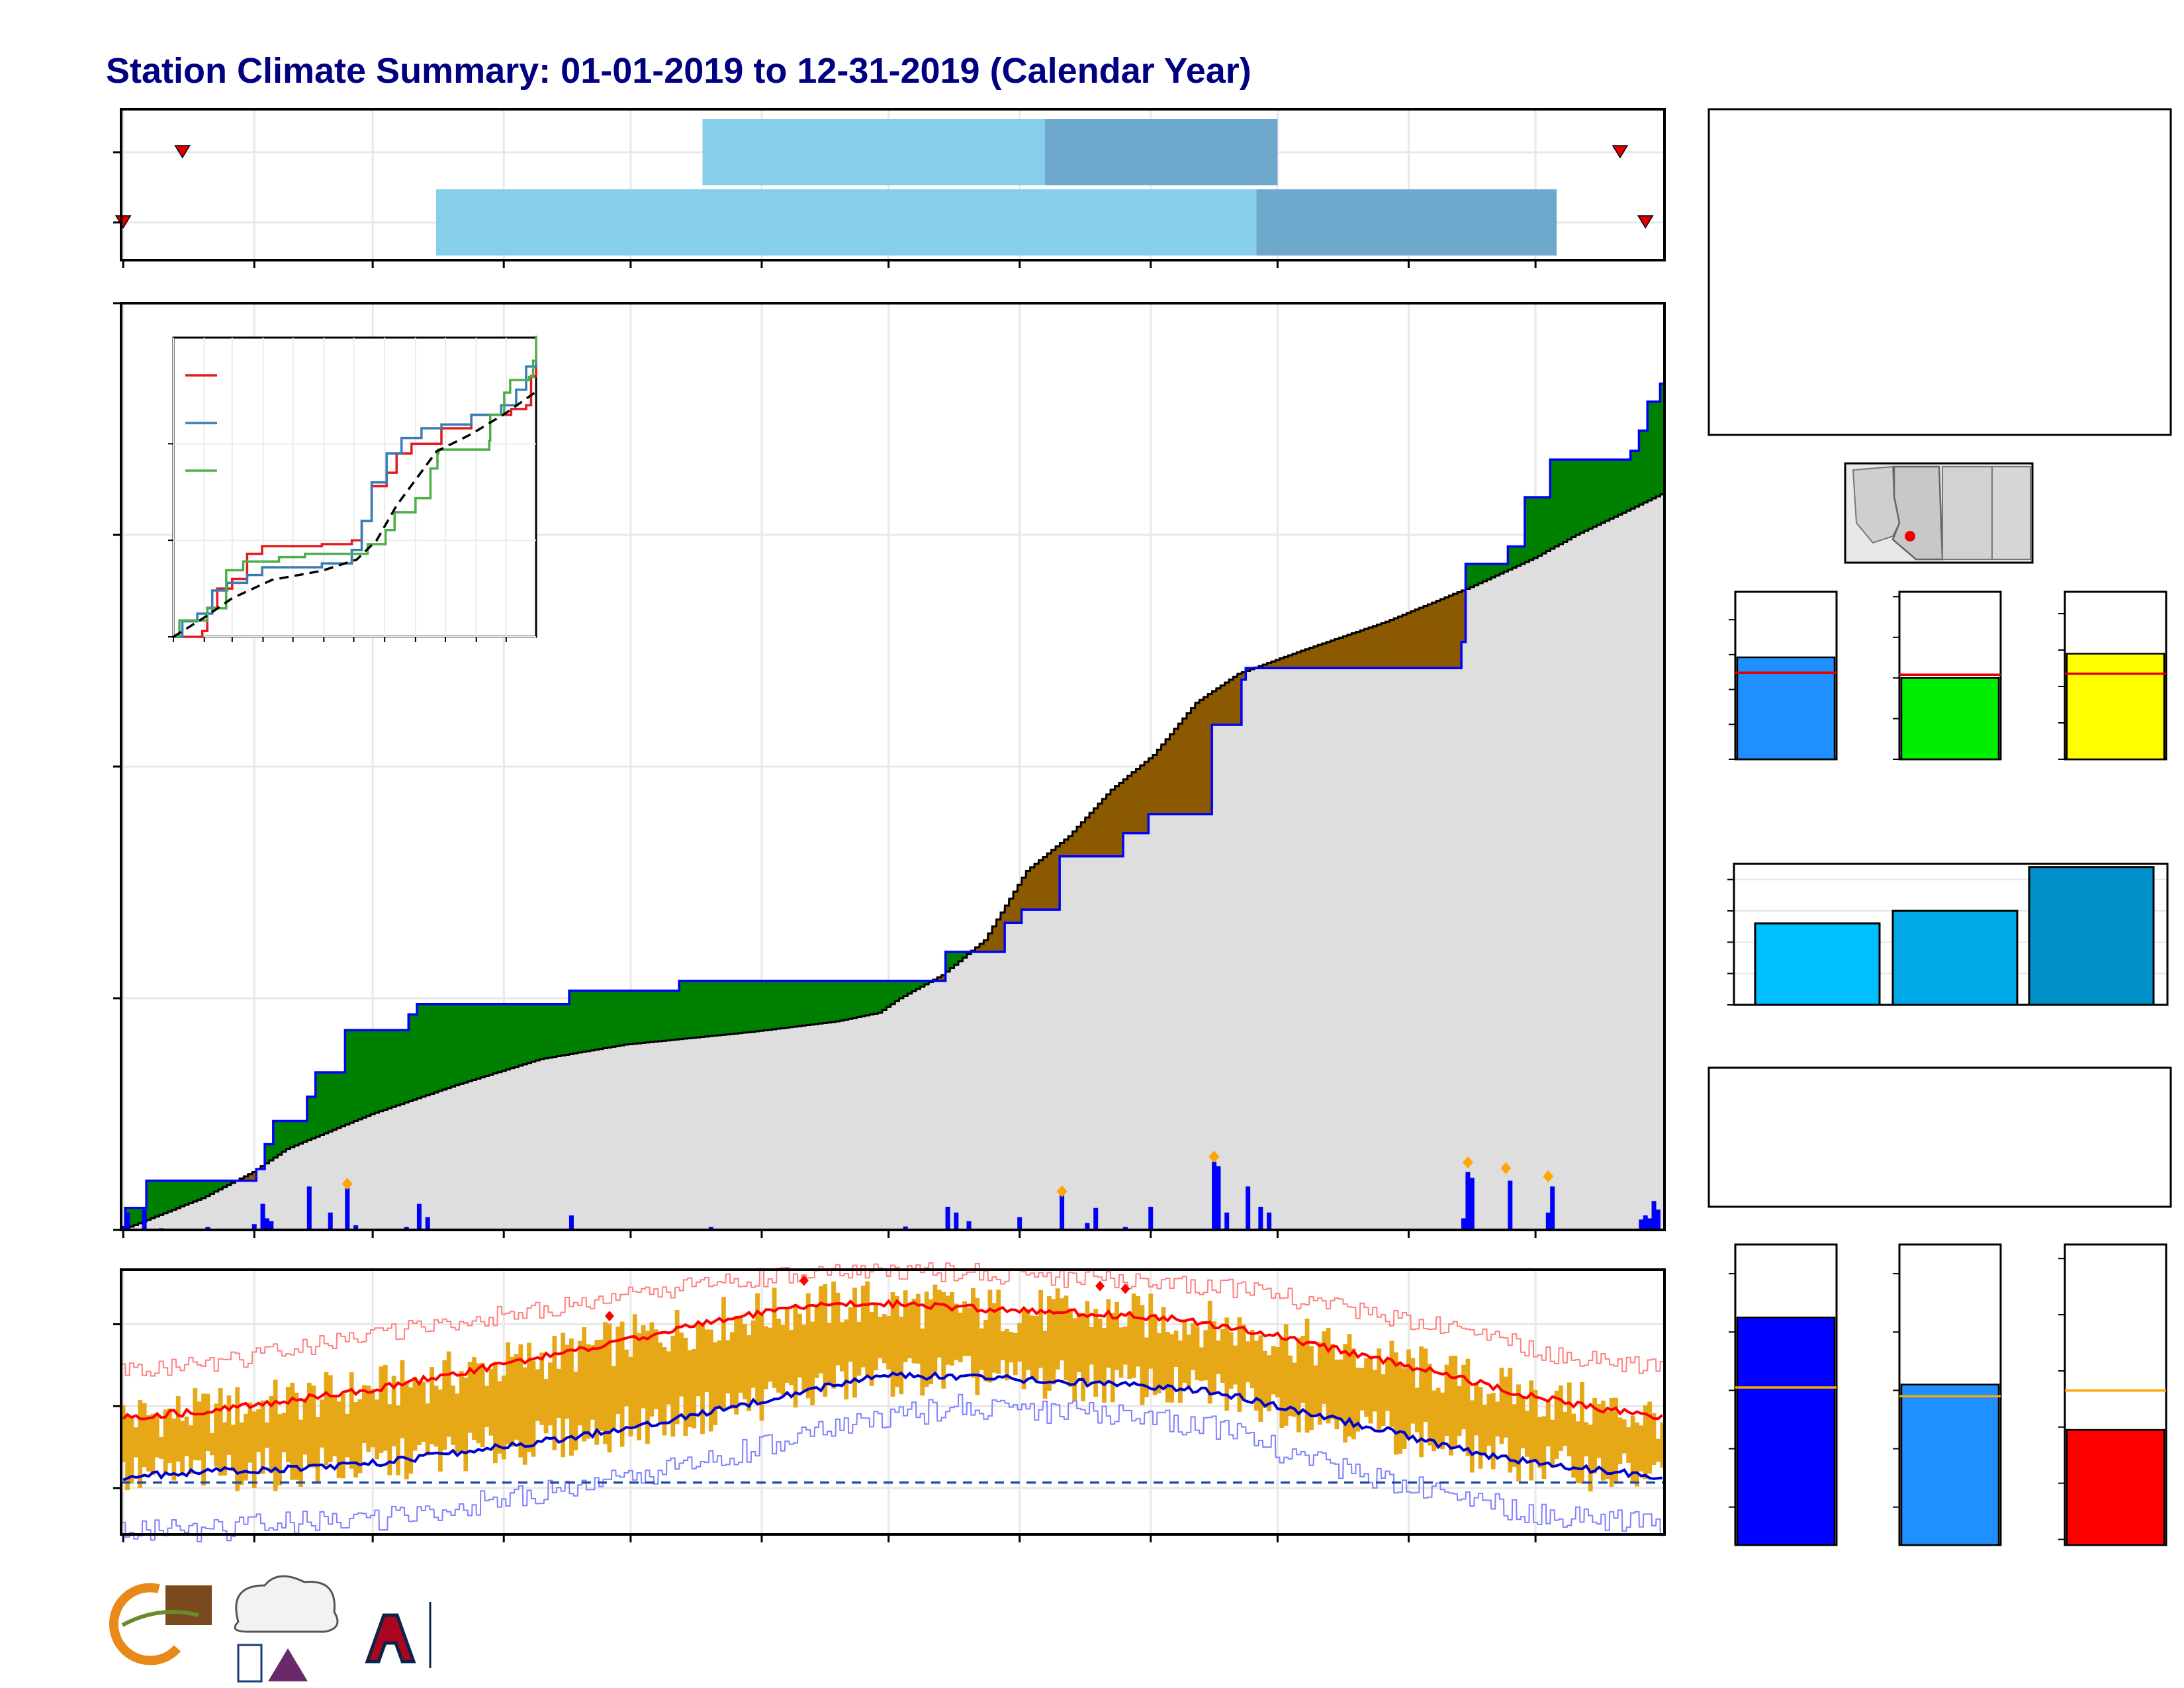 This screenshot has width=2184, height=1688. I want to click on temp-frame, so click(893, 1402).